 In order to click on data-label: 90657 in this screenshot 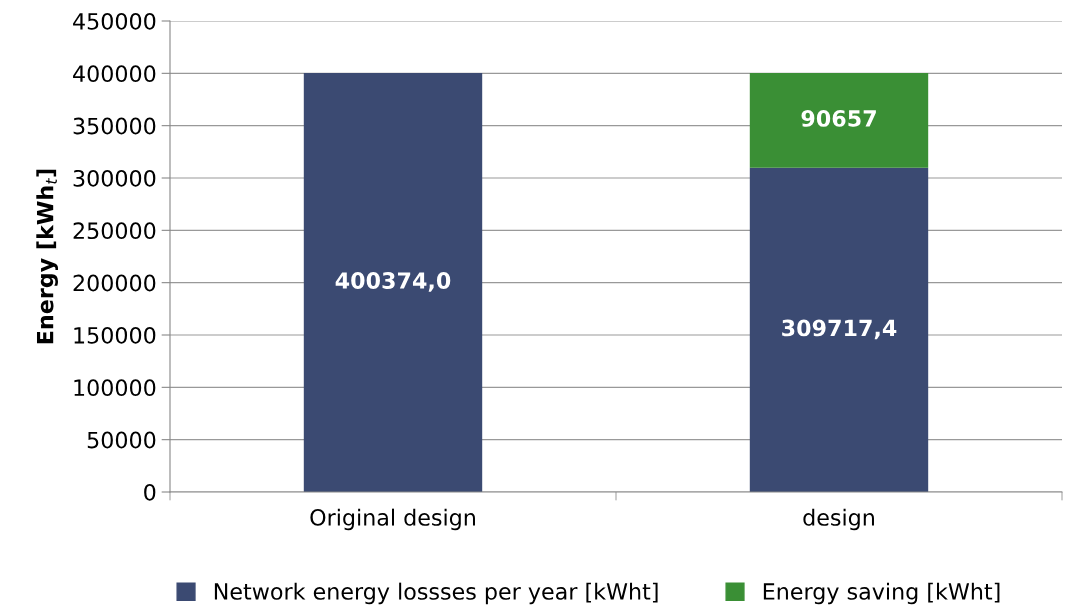, I will do `click(838, 118)`.